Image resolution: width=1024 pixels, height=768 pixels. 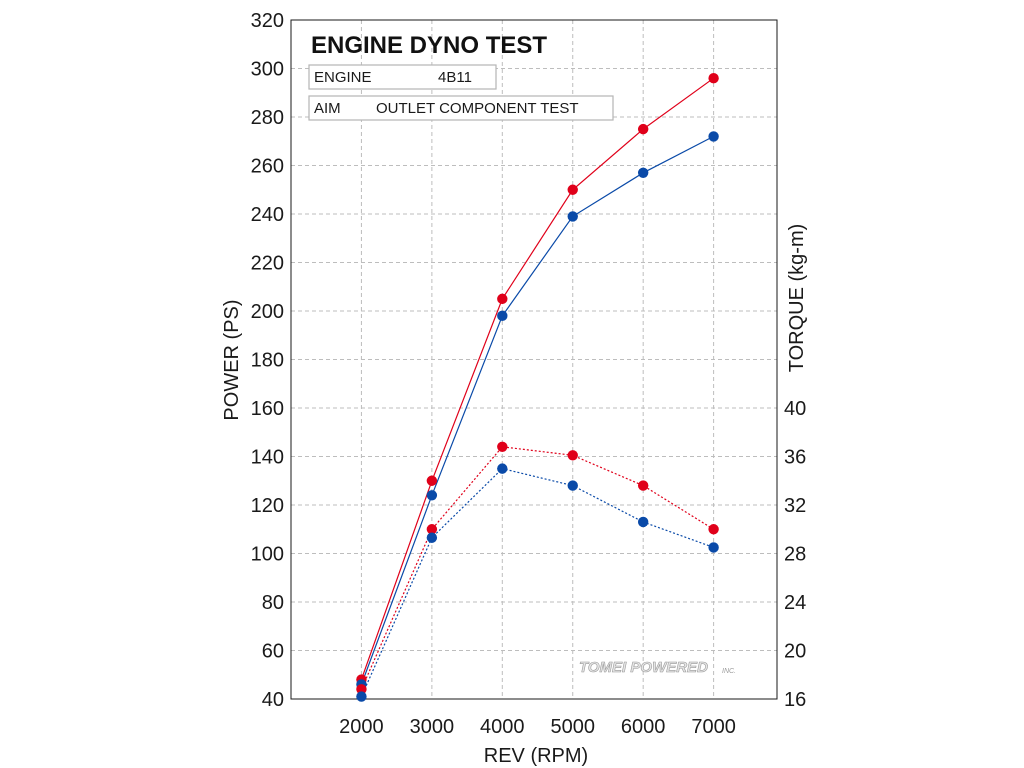 I want to click on x-tick-label: 2000, so click(x=361, y=727).